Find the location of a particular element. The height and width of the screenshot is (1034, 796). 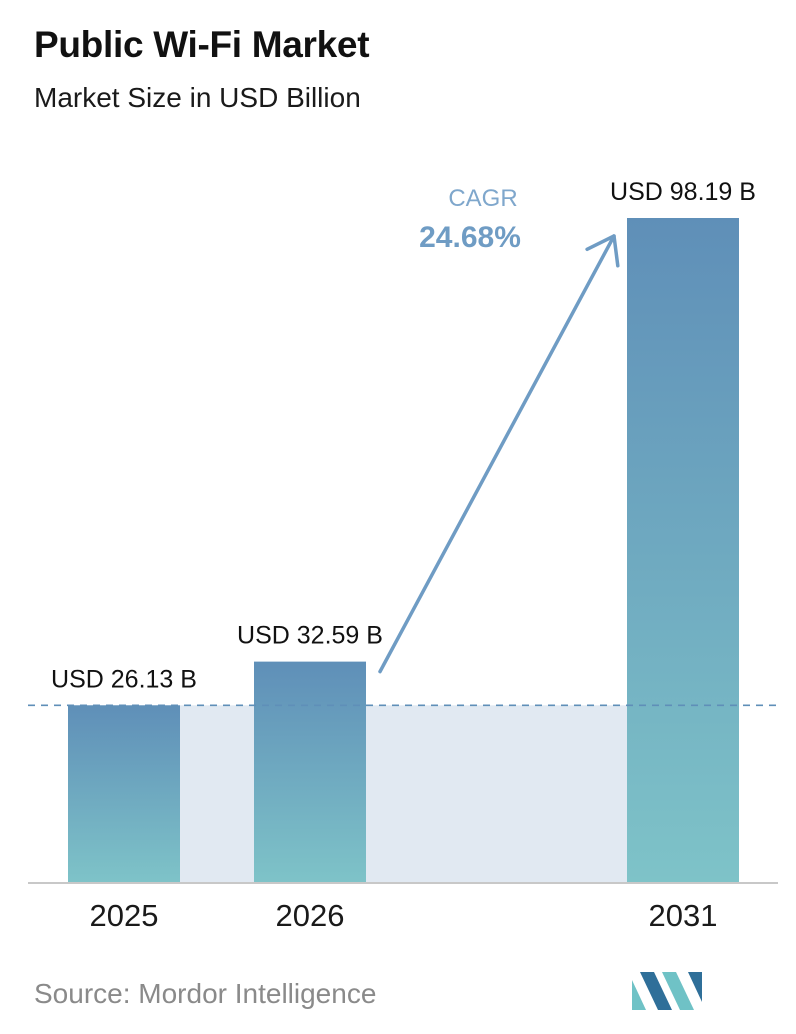

value-label-2026: USD 32.59 B is located at coordinates (310, 636).